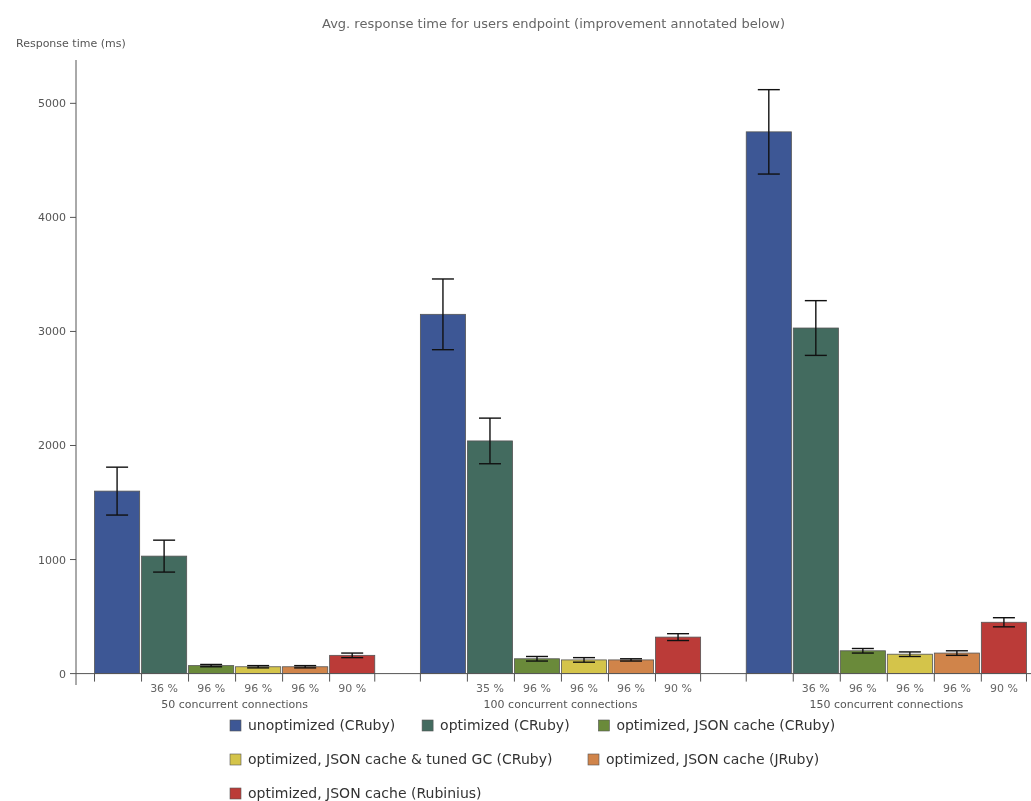 The image size is (1031, 801). What do you see at coordinates (52, 104) in the screenshot?
I see `y-tick-label: 5000` at bounding box center [52, 104].